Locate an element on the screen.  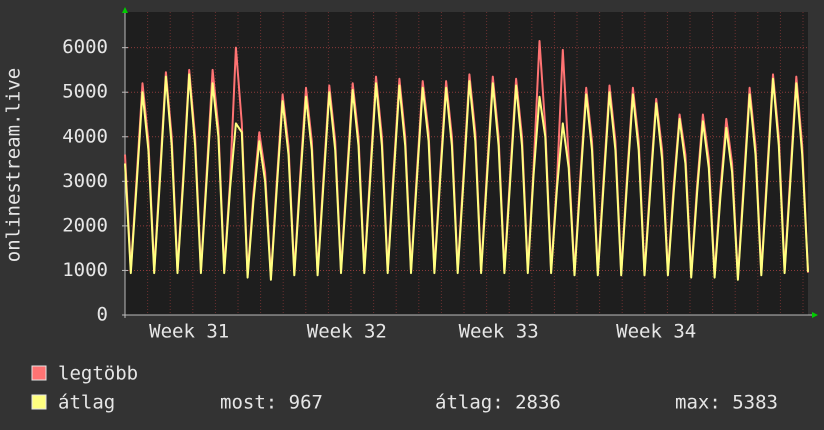
legend-label: átlag is located at coordinates (86, 403).